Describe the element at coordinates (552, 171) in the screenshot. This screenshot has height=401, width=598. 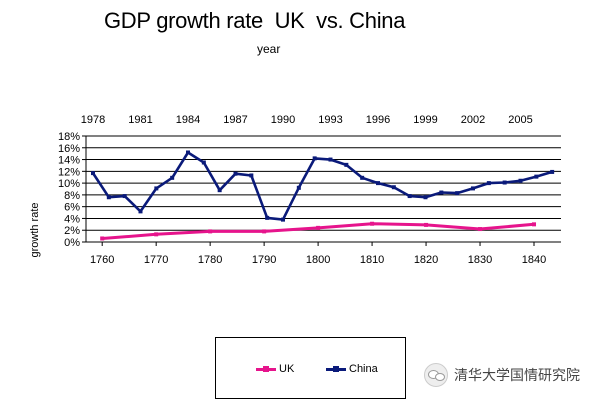
I see `data-point-china-2007` at that location.